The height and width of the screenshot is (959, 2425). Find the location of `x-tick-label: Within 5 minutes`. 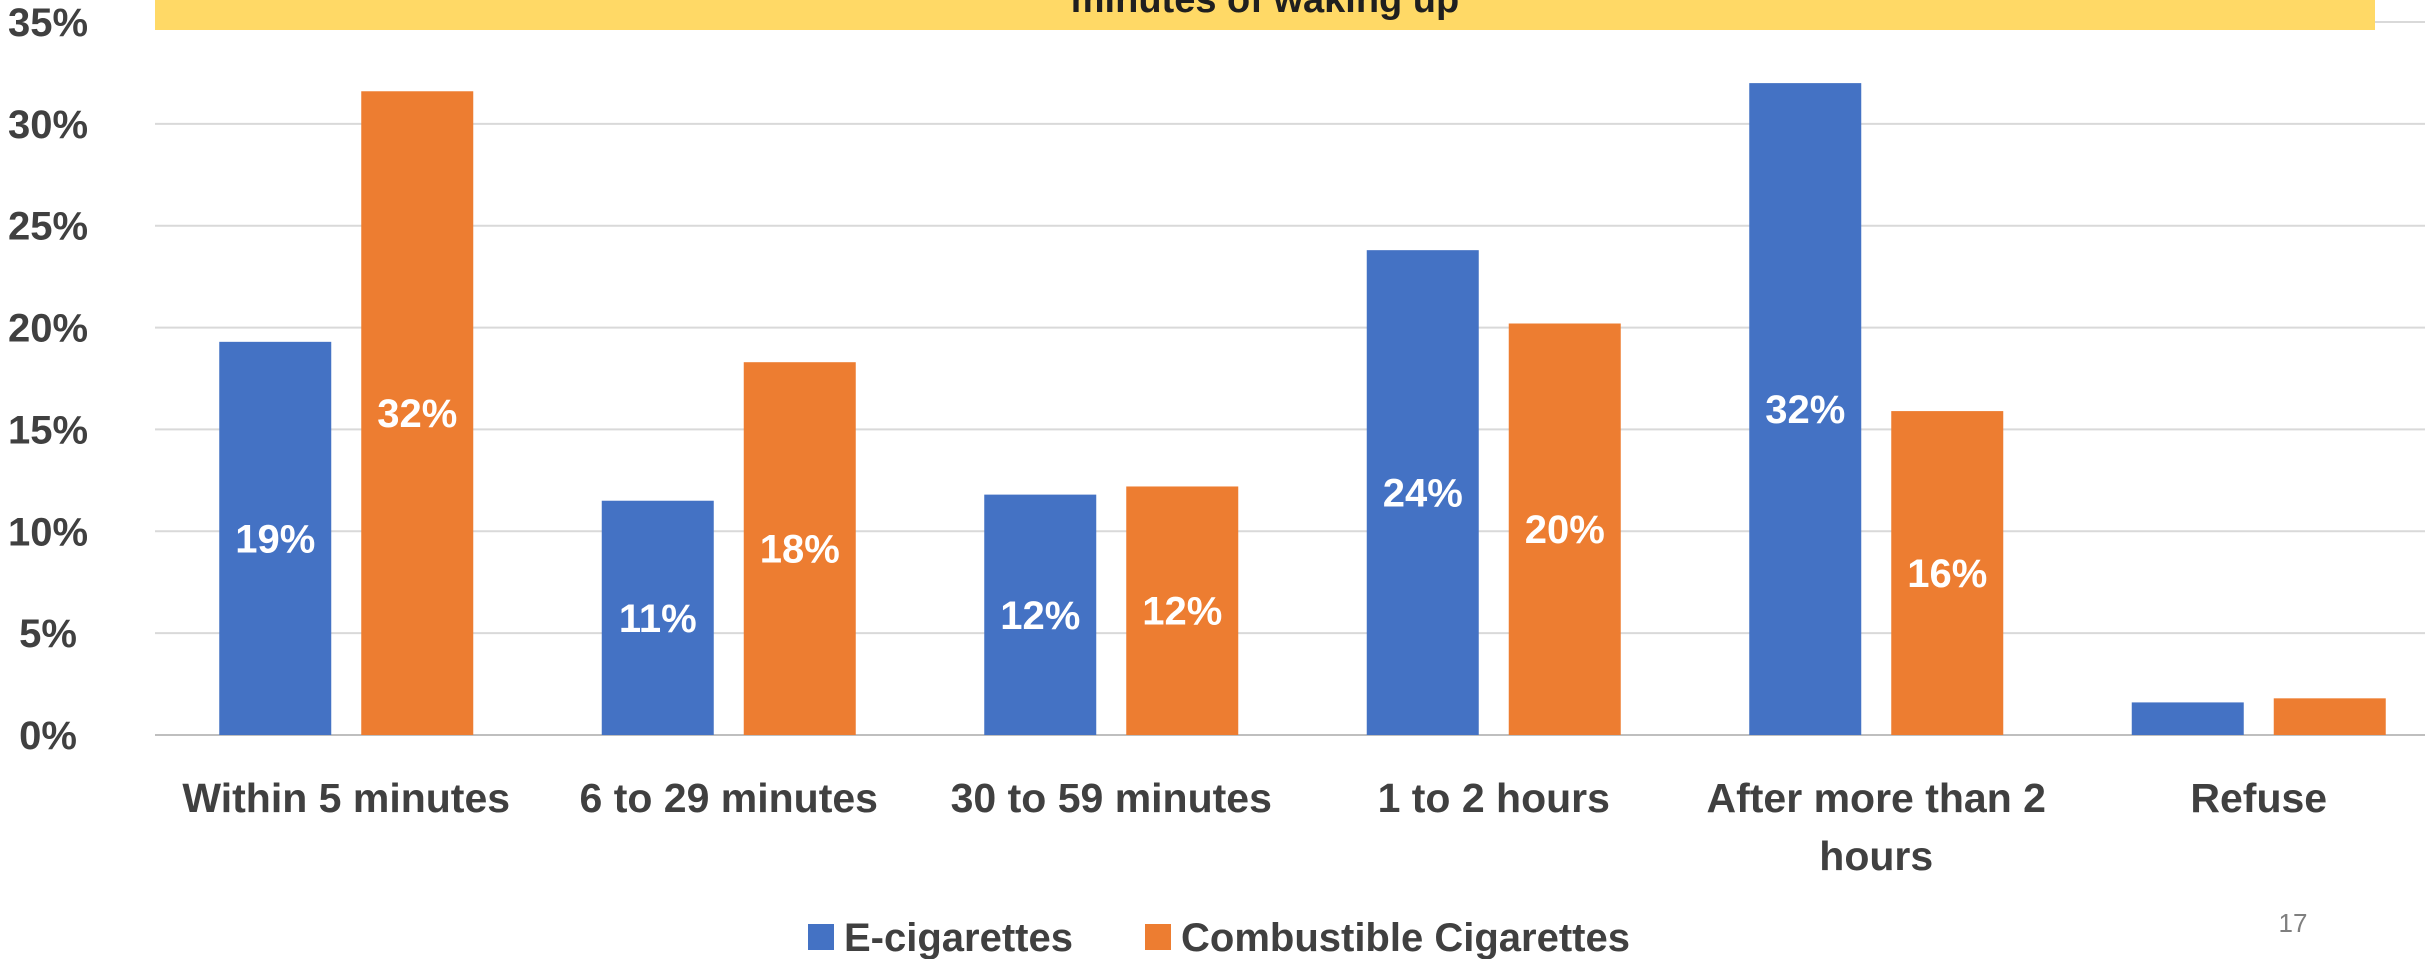

x-tick-label: Within 5 minutes is located at coordinates (346, 798).